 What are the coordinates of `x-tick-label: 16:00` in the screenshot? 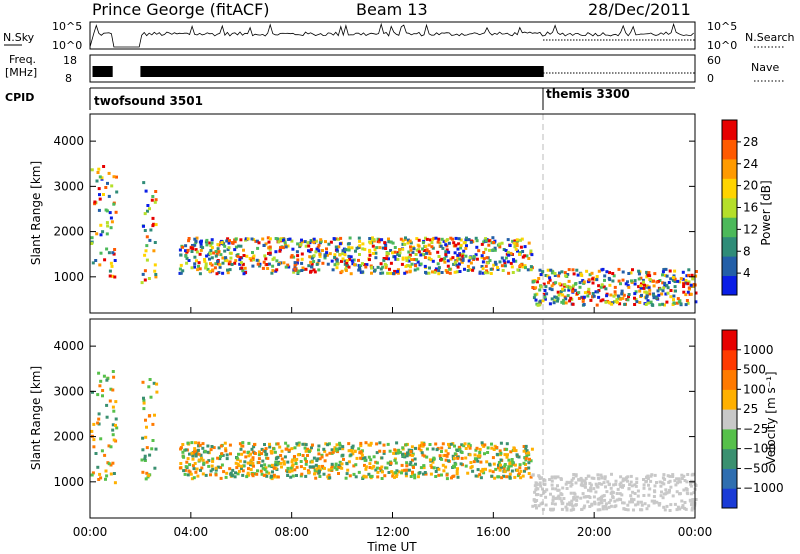 It's located at (493, 532).